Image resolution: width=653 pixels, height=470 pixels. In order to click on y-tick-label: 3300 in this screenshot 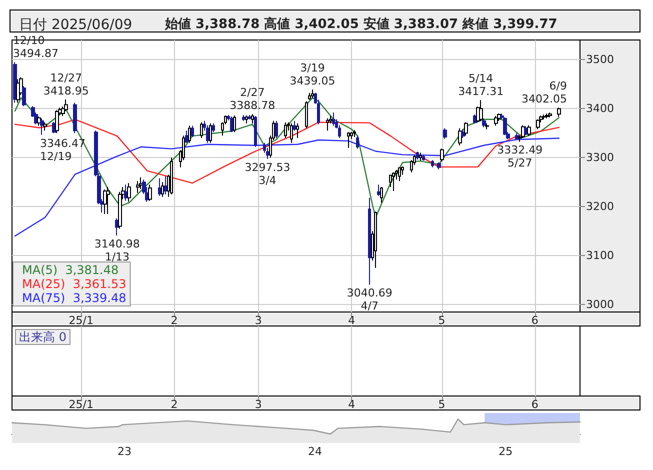, I will do `click(600, 157)`.